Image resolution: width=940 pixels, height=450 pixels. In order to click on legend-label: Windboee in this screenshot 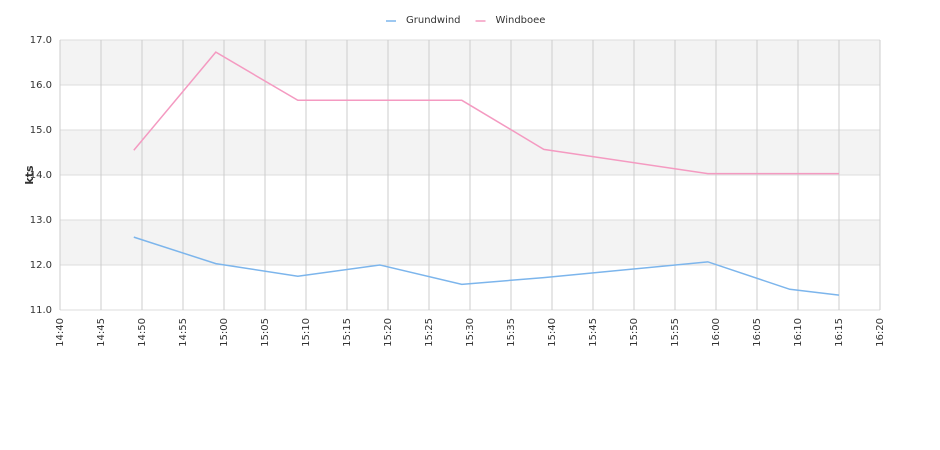, I will do `click(521, 20)`.